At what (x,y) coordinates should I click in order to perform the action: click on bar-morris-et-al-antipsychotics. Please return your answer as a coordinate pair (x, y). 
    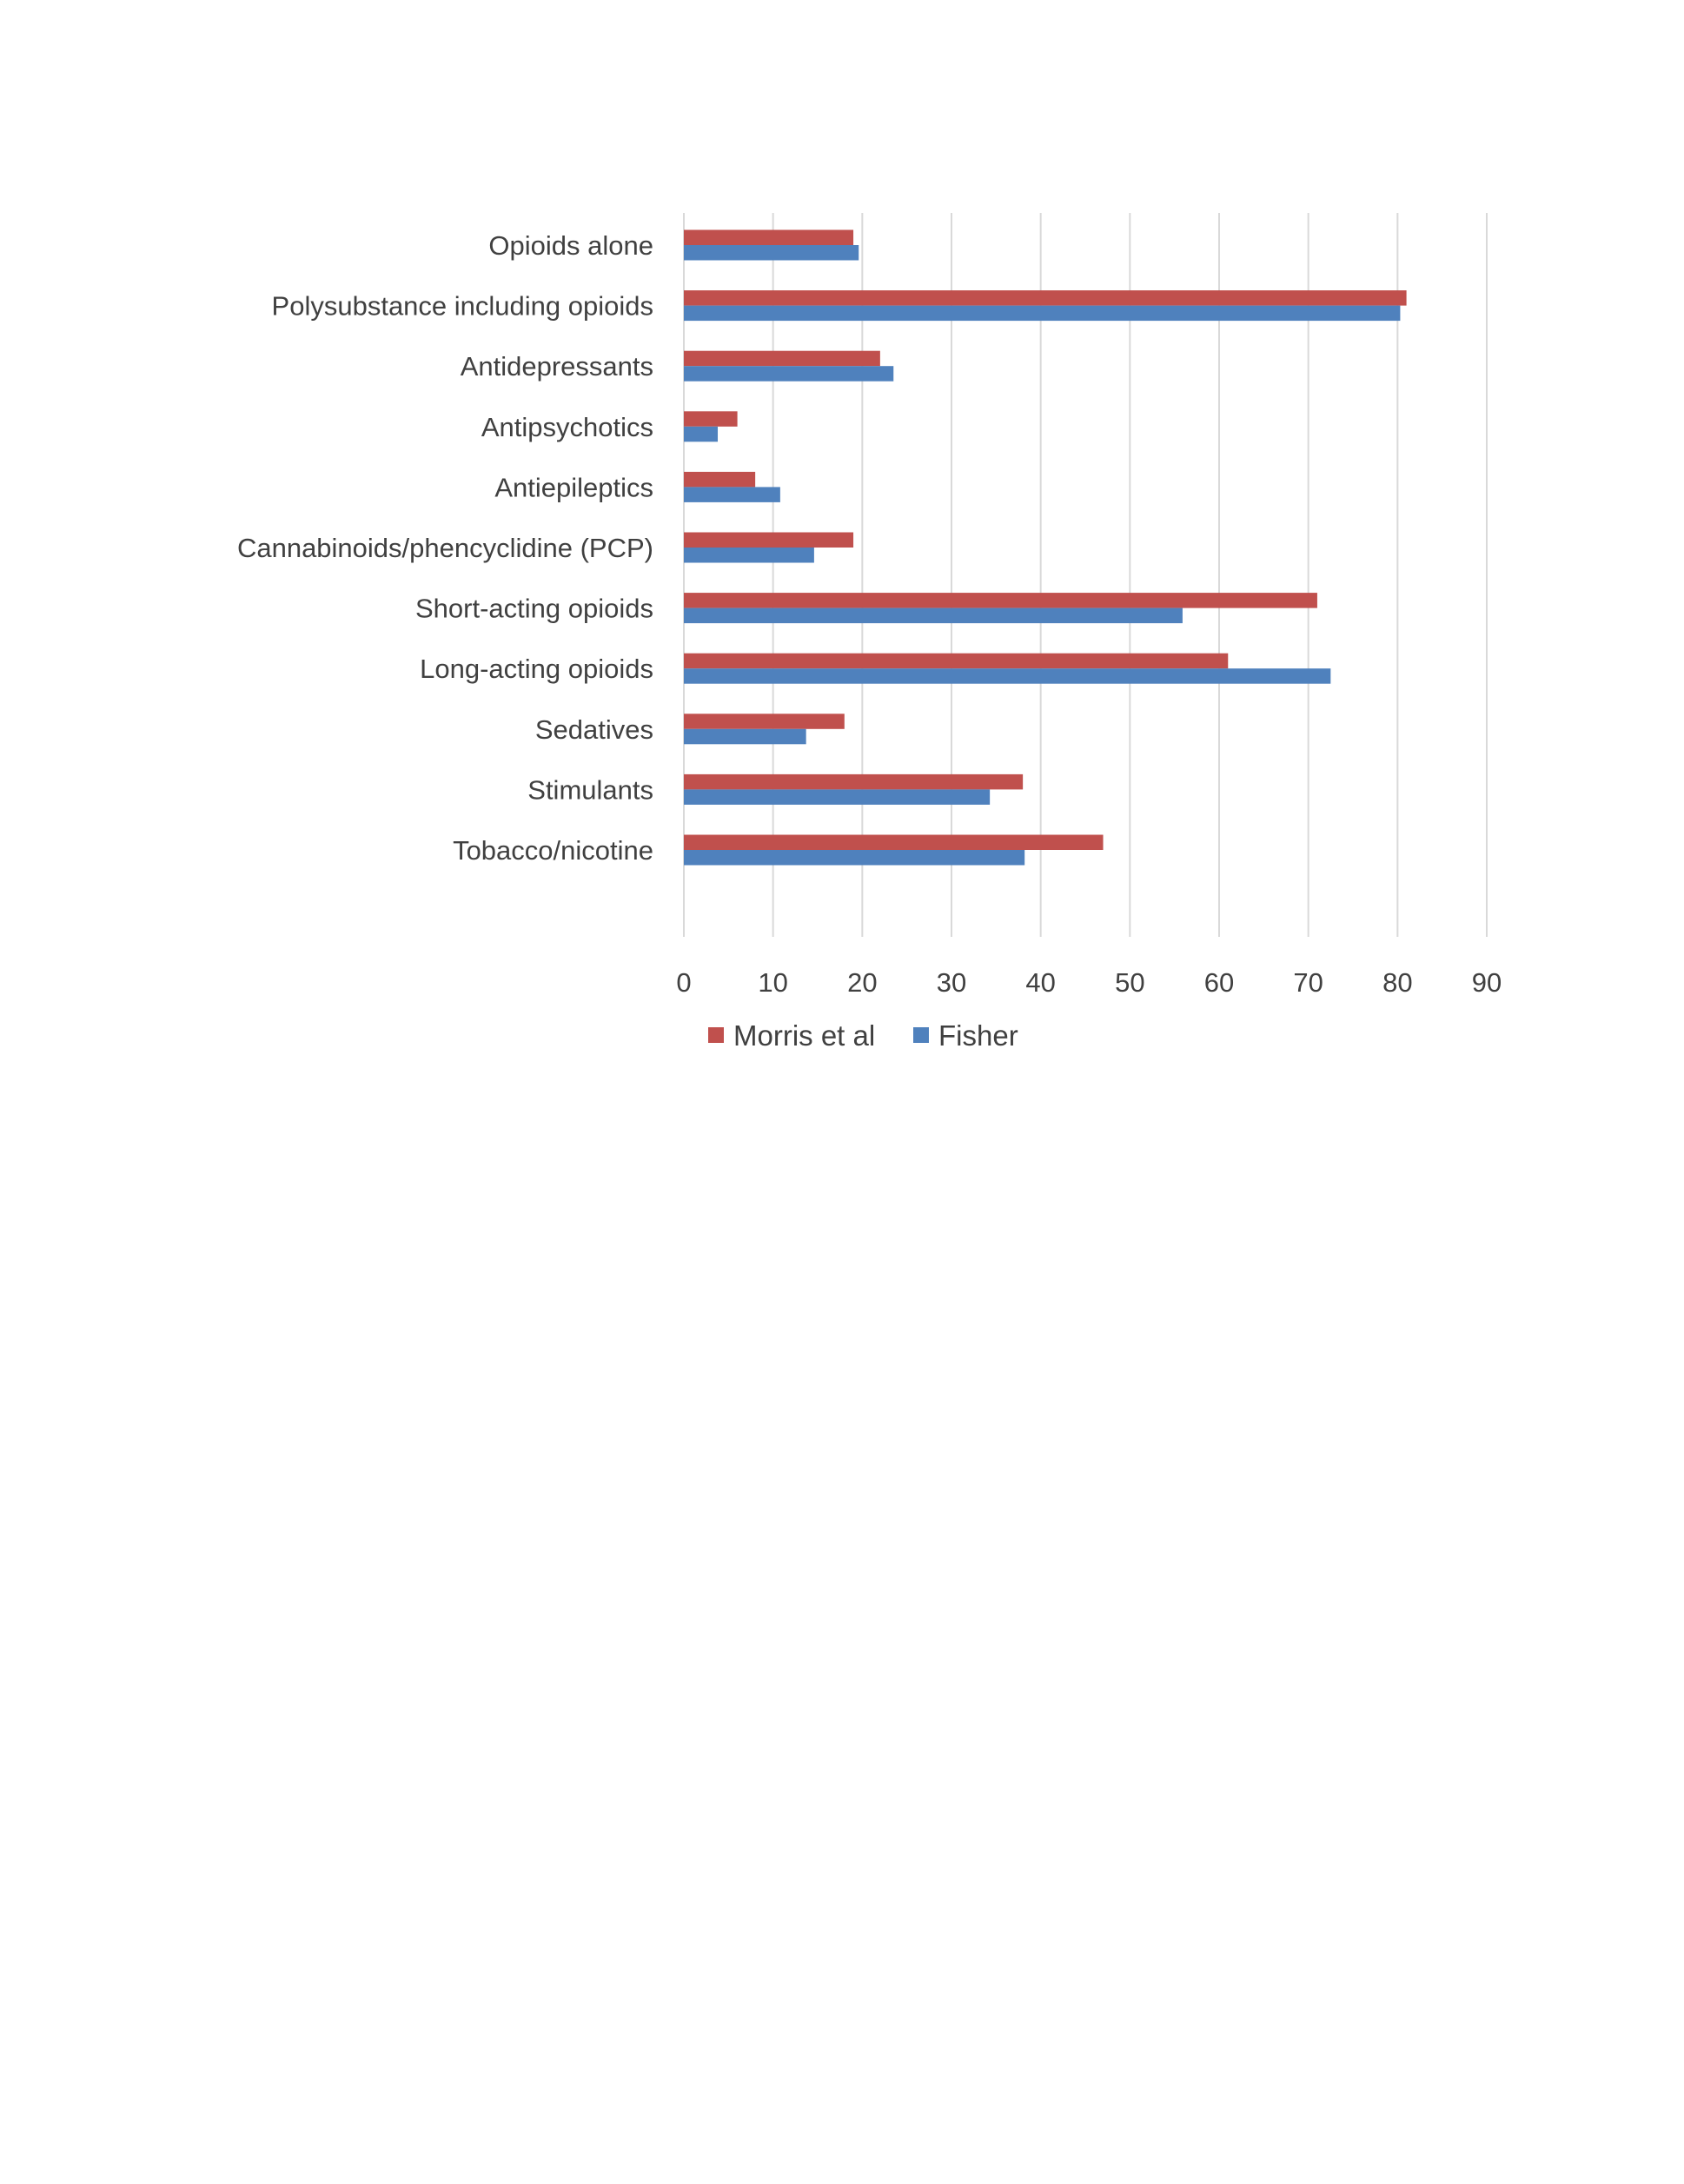
    Looking at the image, I should click on (711, 419).